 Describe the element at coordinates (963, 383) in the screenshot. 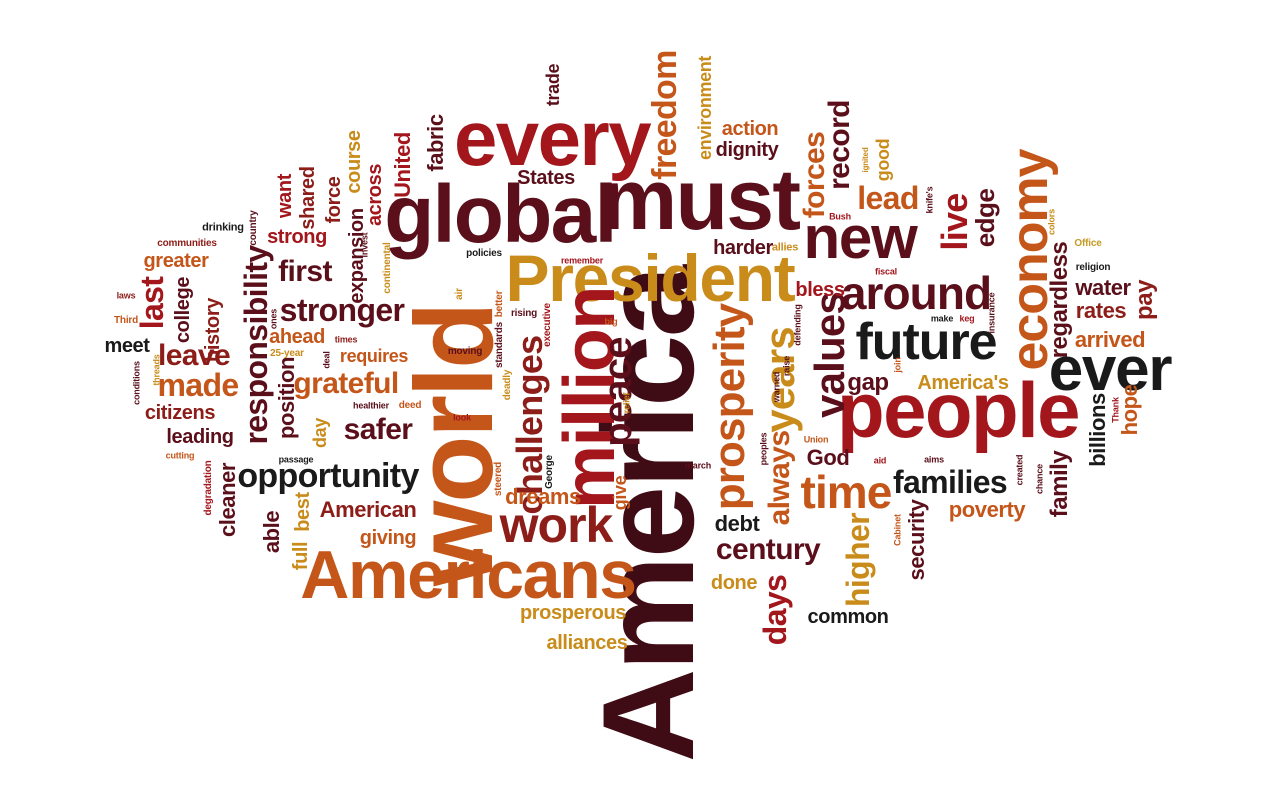

I see `word-america-s: America's` at that location.